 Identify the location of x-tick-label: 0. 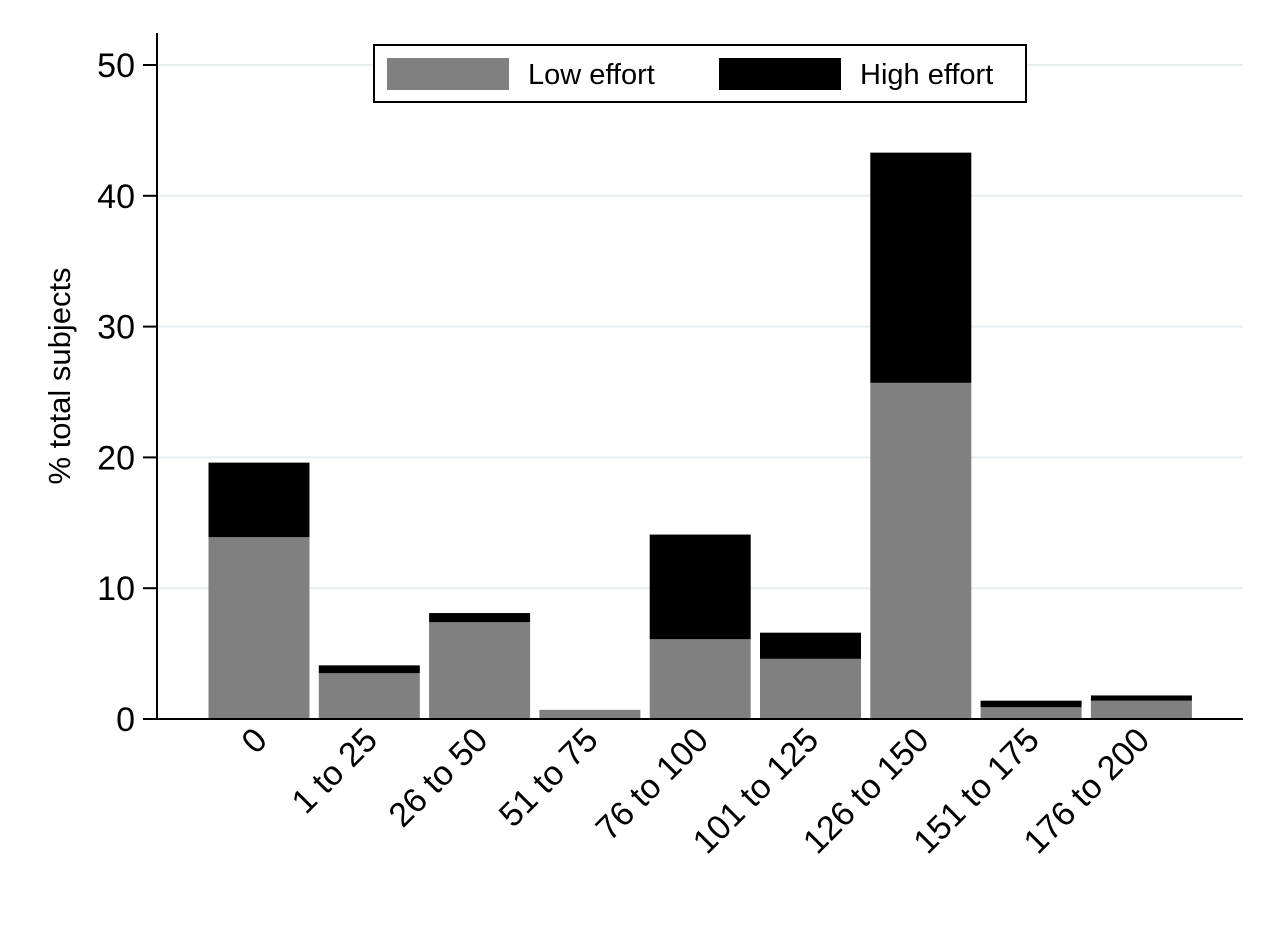
(254, 741).